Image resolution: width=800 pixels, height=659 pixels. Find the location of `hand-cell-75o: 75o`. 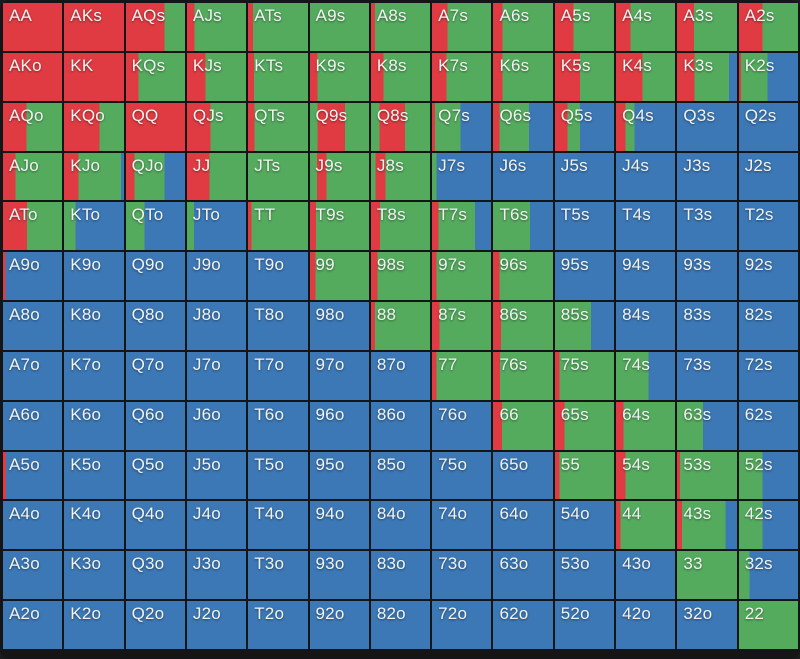

hand-cell-75o: 75o is located at coordinates (462, 475).